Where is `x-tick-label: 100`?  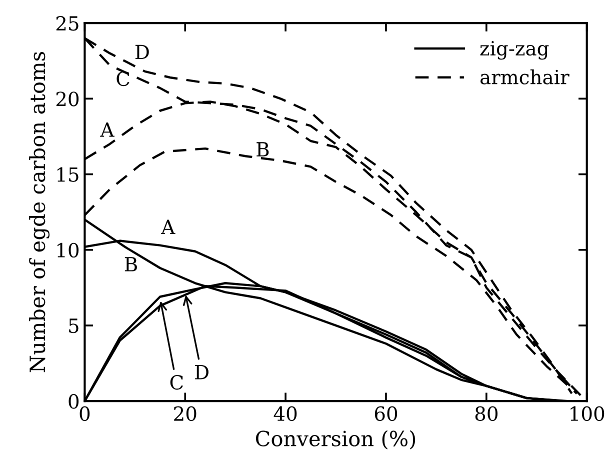 x-tick-label: 100 is located at coordinates (587, 413).